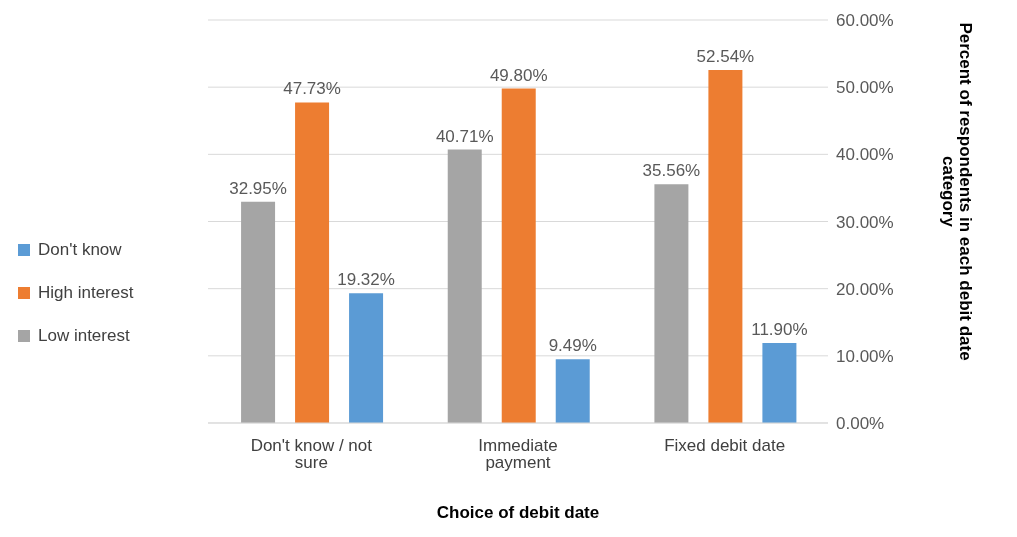  I want to click on y-tick-label: 10.00%, so click(865, 356).